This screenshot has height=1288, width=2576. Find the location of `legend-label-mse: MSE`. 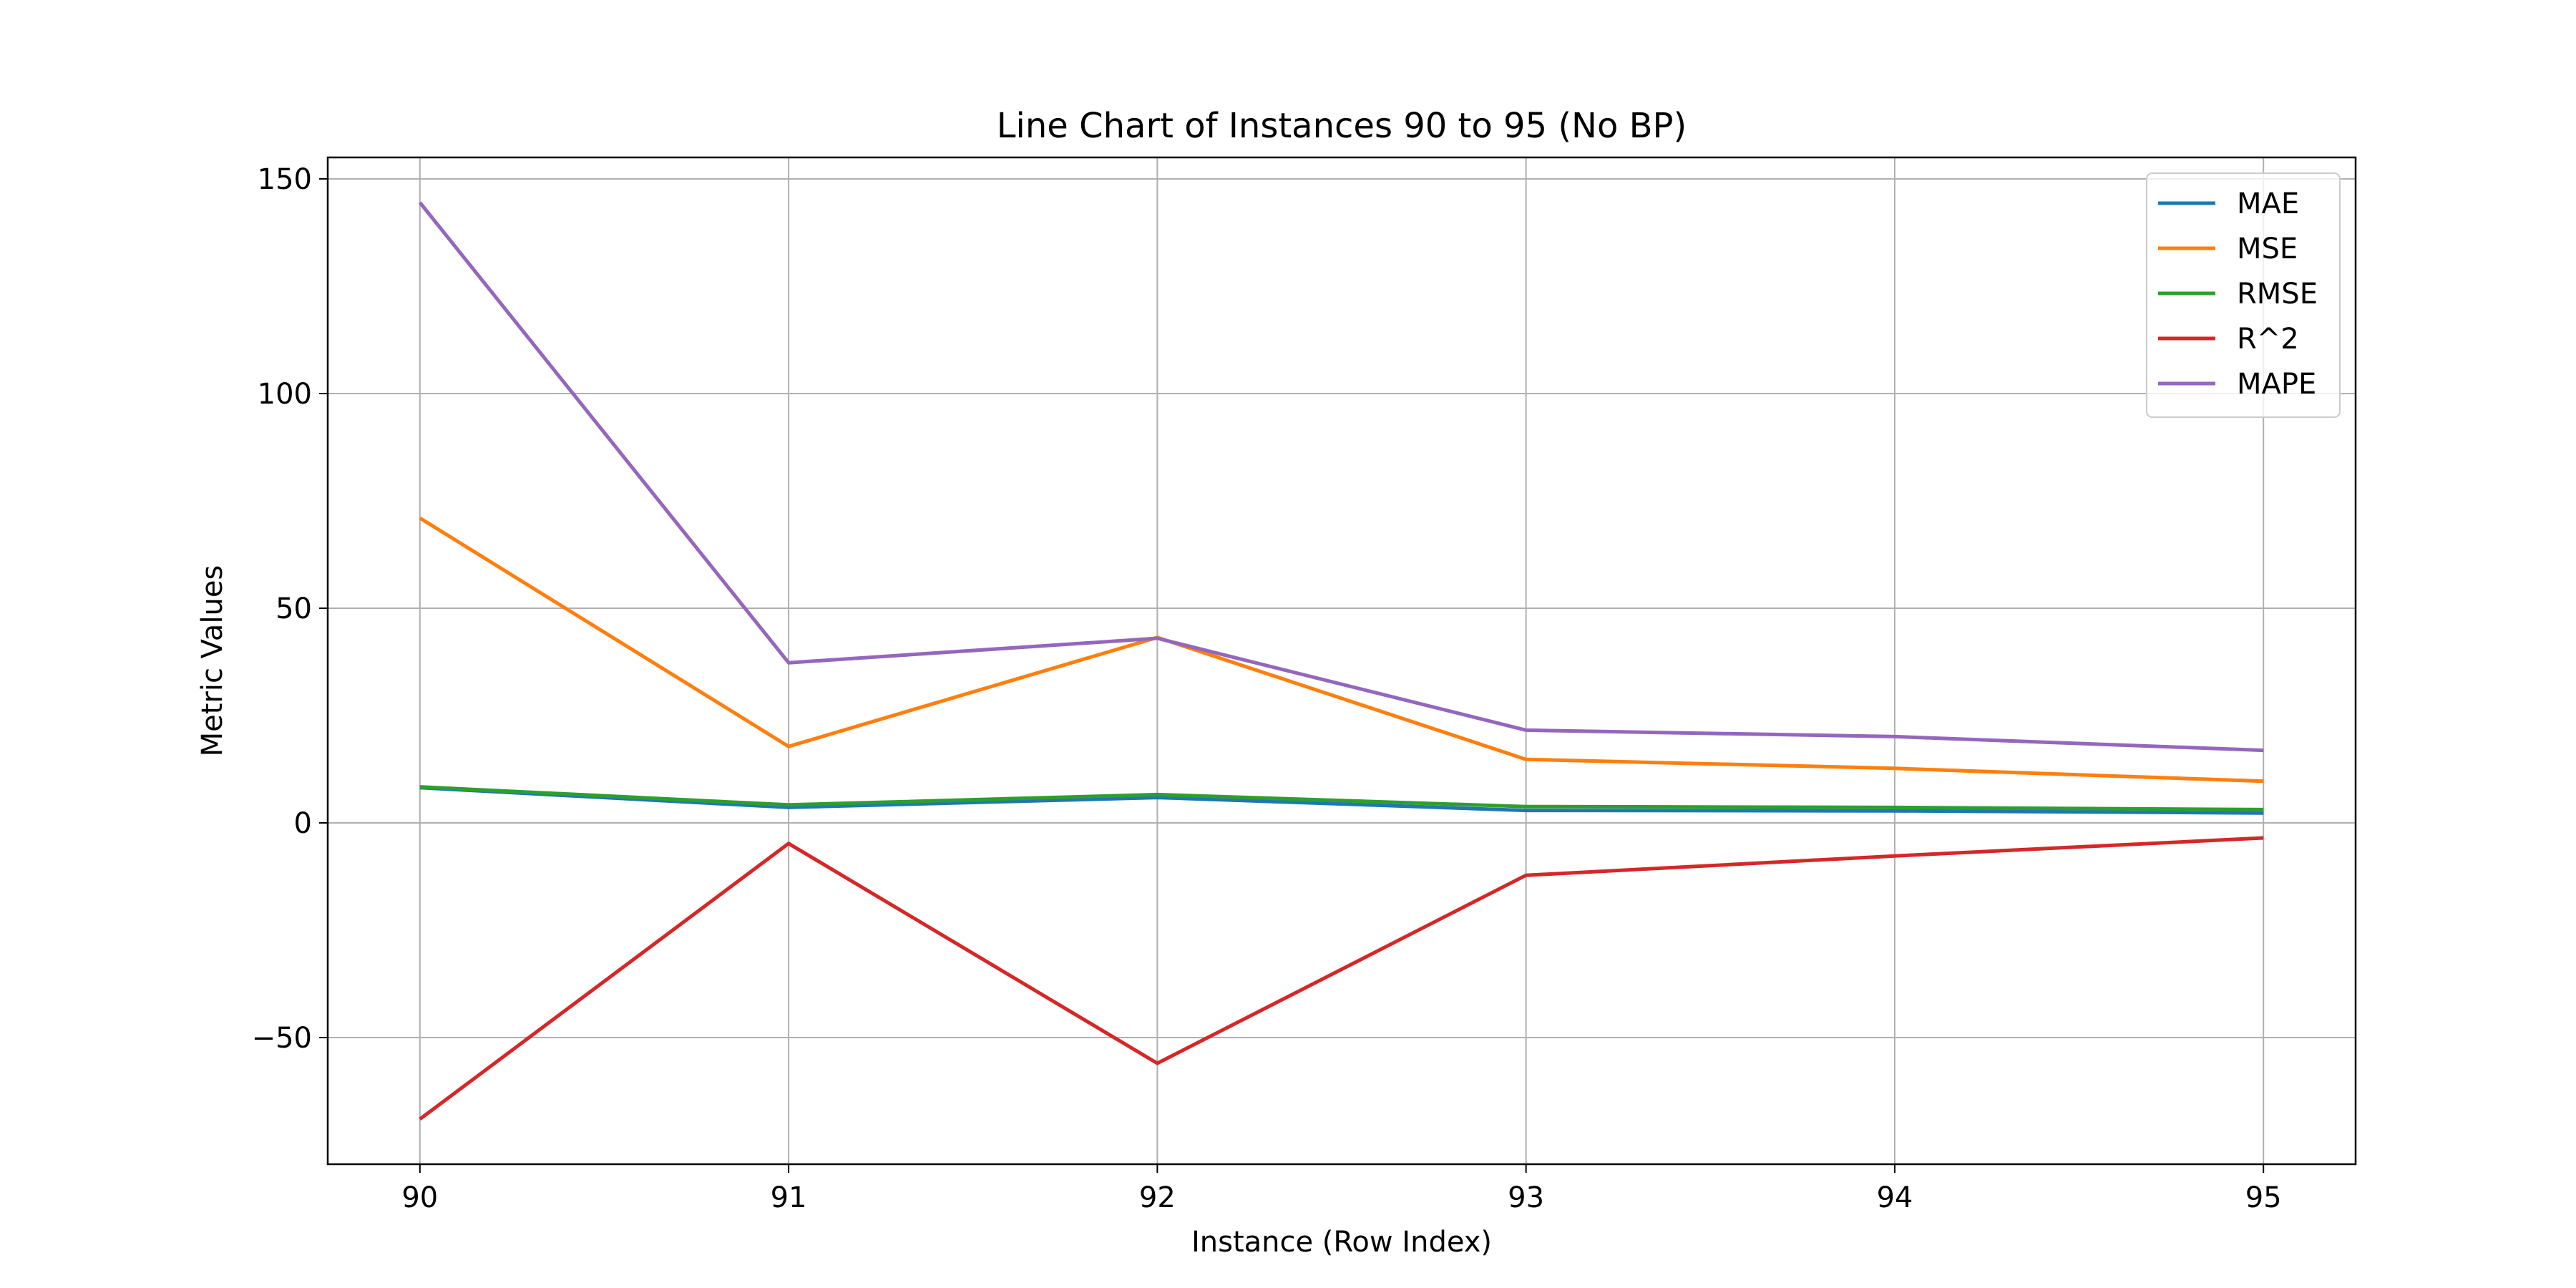

legend-label-mse: MSE is located at coordinates (2267, 249).